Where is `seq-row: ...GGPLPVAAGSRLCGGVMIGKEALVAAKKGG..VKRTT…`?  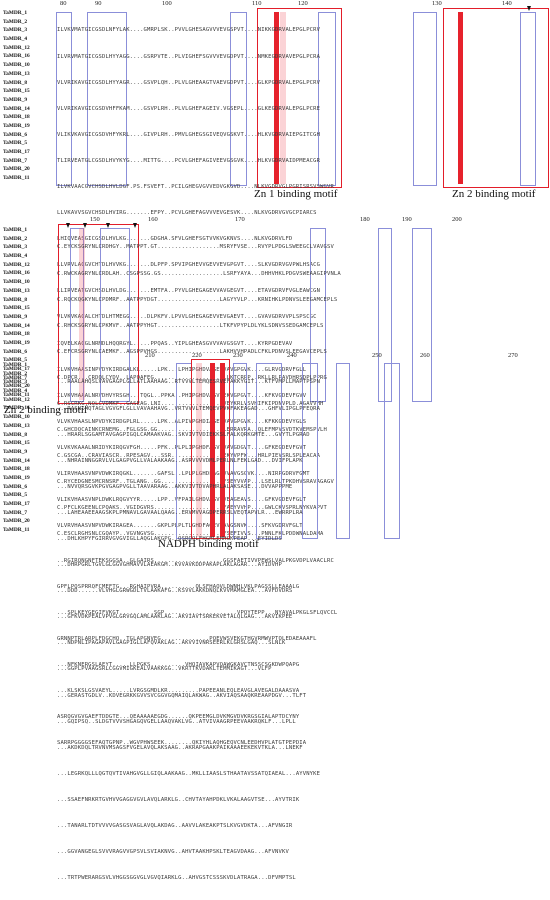
seq-row: ...GGPLPVAAGSRLCGGVMIGKEALVAAKKGG..VKRTT… is located at coordinates (164, 669).